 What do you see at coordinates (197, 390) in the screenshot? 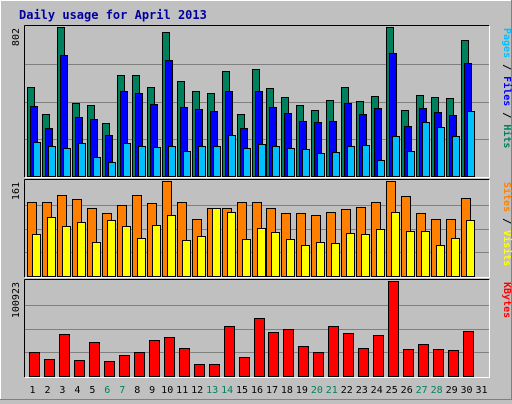
I see `x-tick-label-day-12: 12` at bounding box center [197, 390].